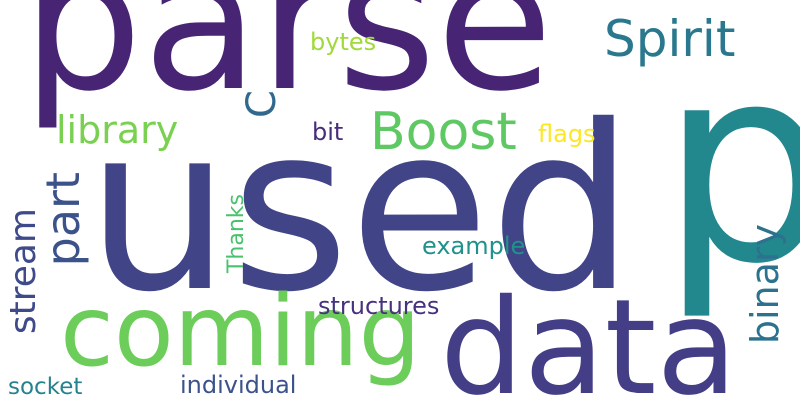 The image size is (800, 400). Describe the element at coordinates (343, 42) in the screenshot. I see `word-bytes: bytes` at that location.